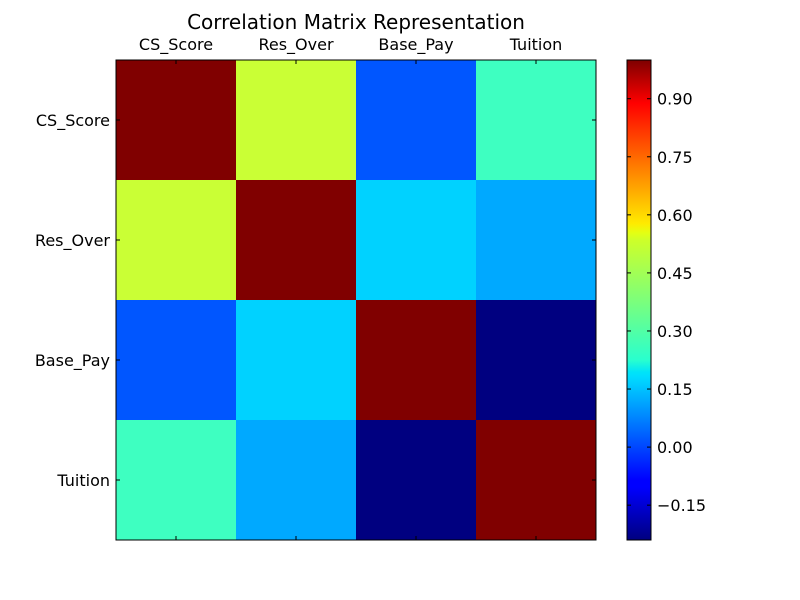  Describe the element at coordinates (675, 389) in the screenshot. I see `colorbar-tick-label: 0.15` at that location.